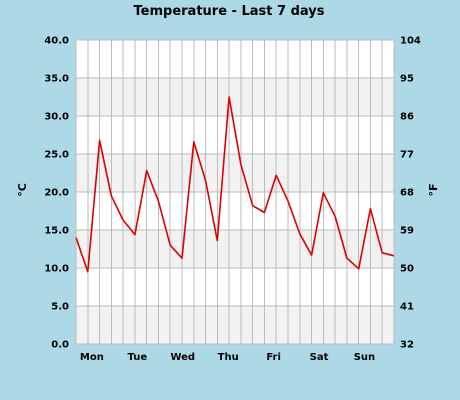 Image resolution: width=460 pixels, height=400 pixels. I want to click on left-y-tick-label: 0.0, so click(60, 345).